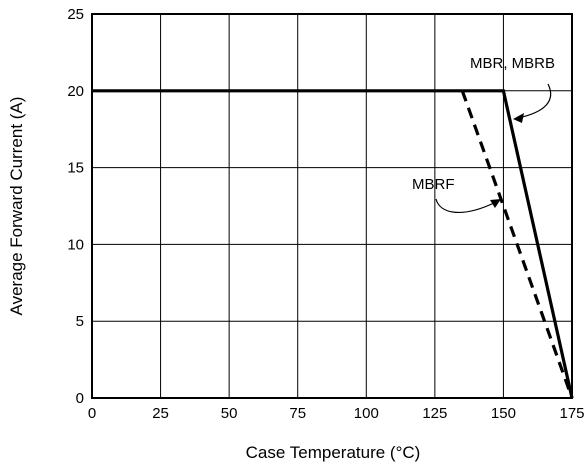  I want to click on y-tick-label: 10, so click(75, 244).